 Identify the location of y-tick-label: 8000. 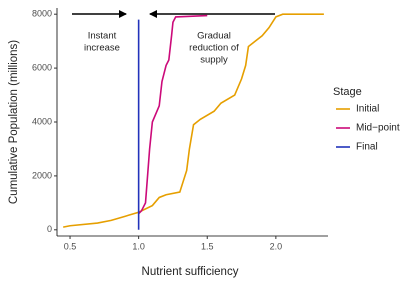
(42, 14).